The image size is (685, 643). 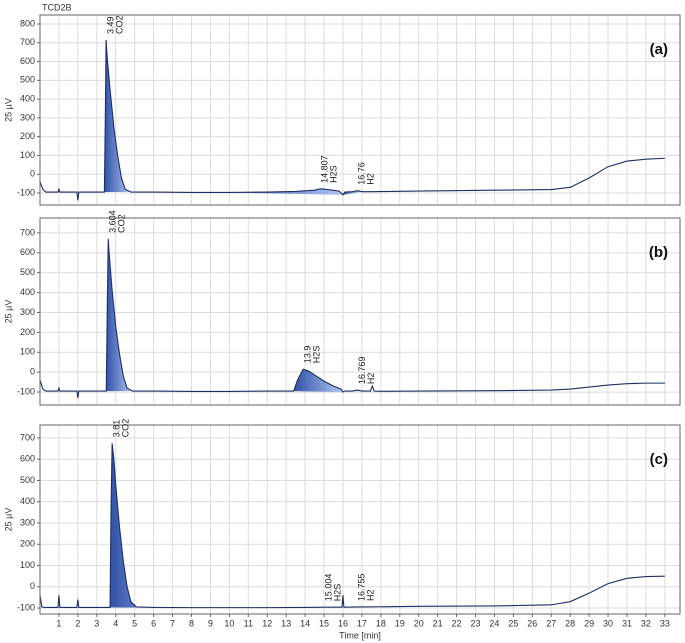 I want to click on x-tick-label: 21, so click(x=438, y=623).